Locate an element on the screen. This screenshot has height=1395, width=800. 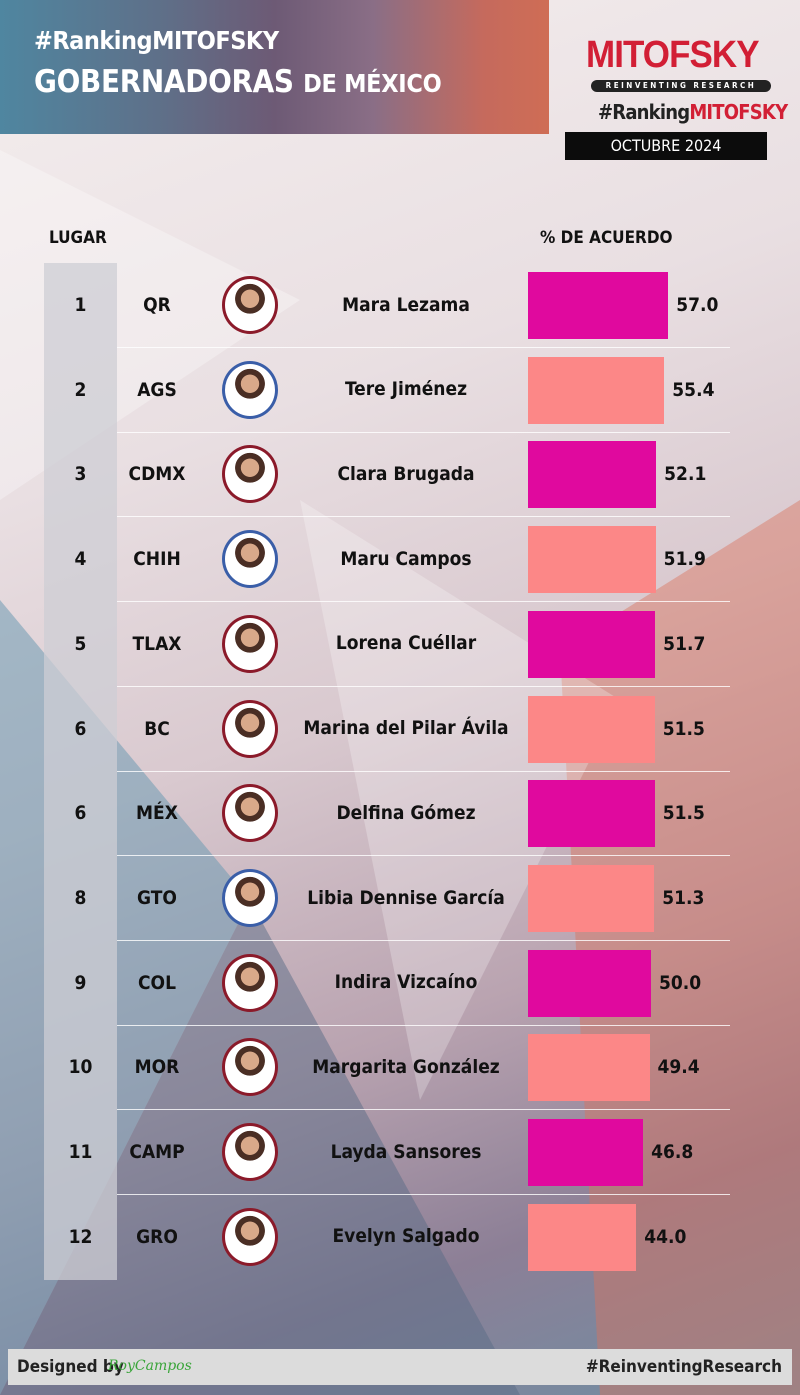
state-label: TLAX is located at coordinates (157, 643).